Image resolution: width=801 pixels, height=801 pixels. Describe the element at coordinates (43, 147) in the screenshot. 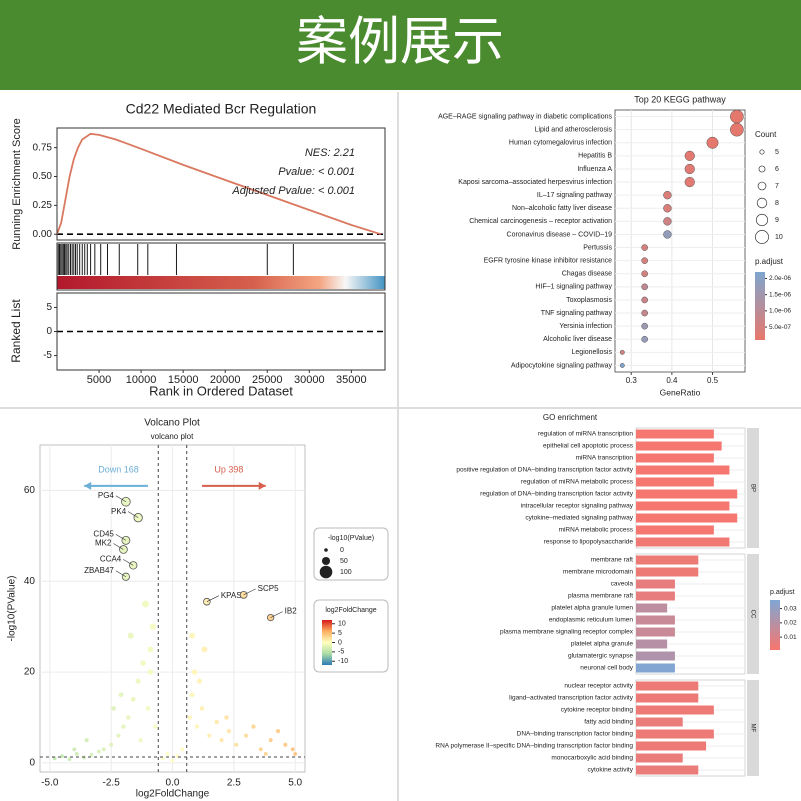

I see `y-tick-label: 0.75` at that location.